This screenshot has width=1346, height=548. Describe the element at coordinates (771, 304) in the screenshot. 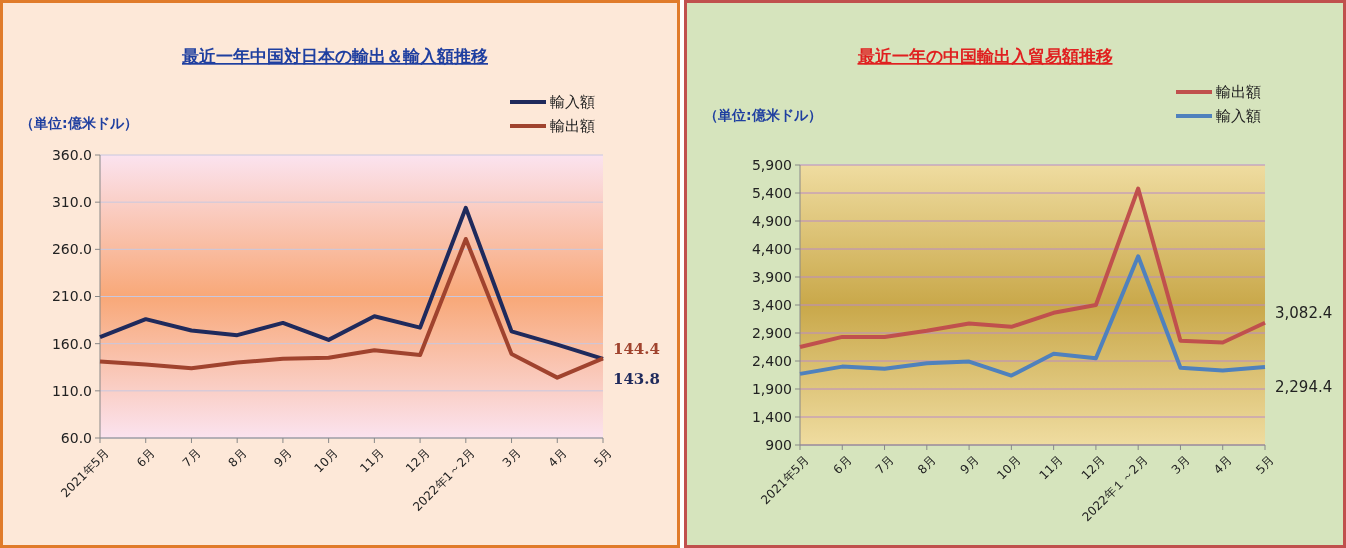

I see `y-tick-label: 3,400` at that location.